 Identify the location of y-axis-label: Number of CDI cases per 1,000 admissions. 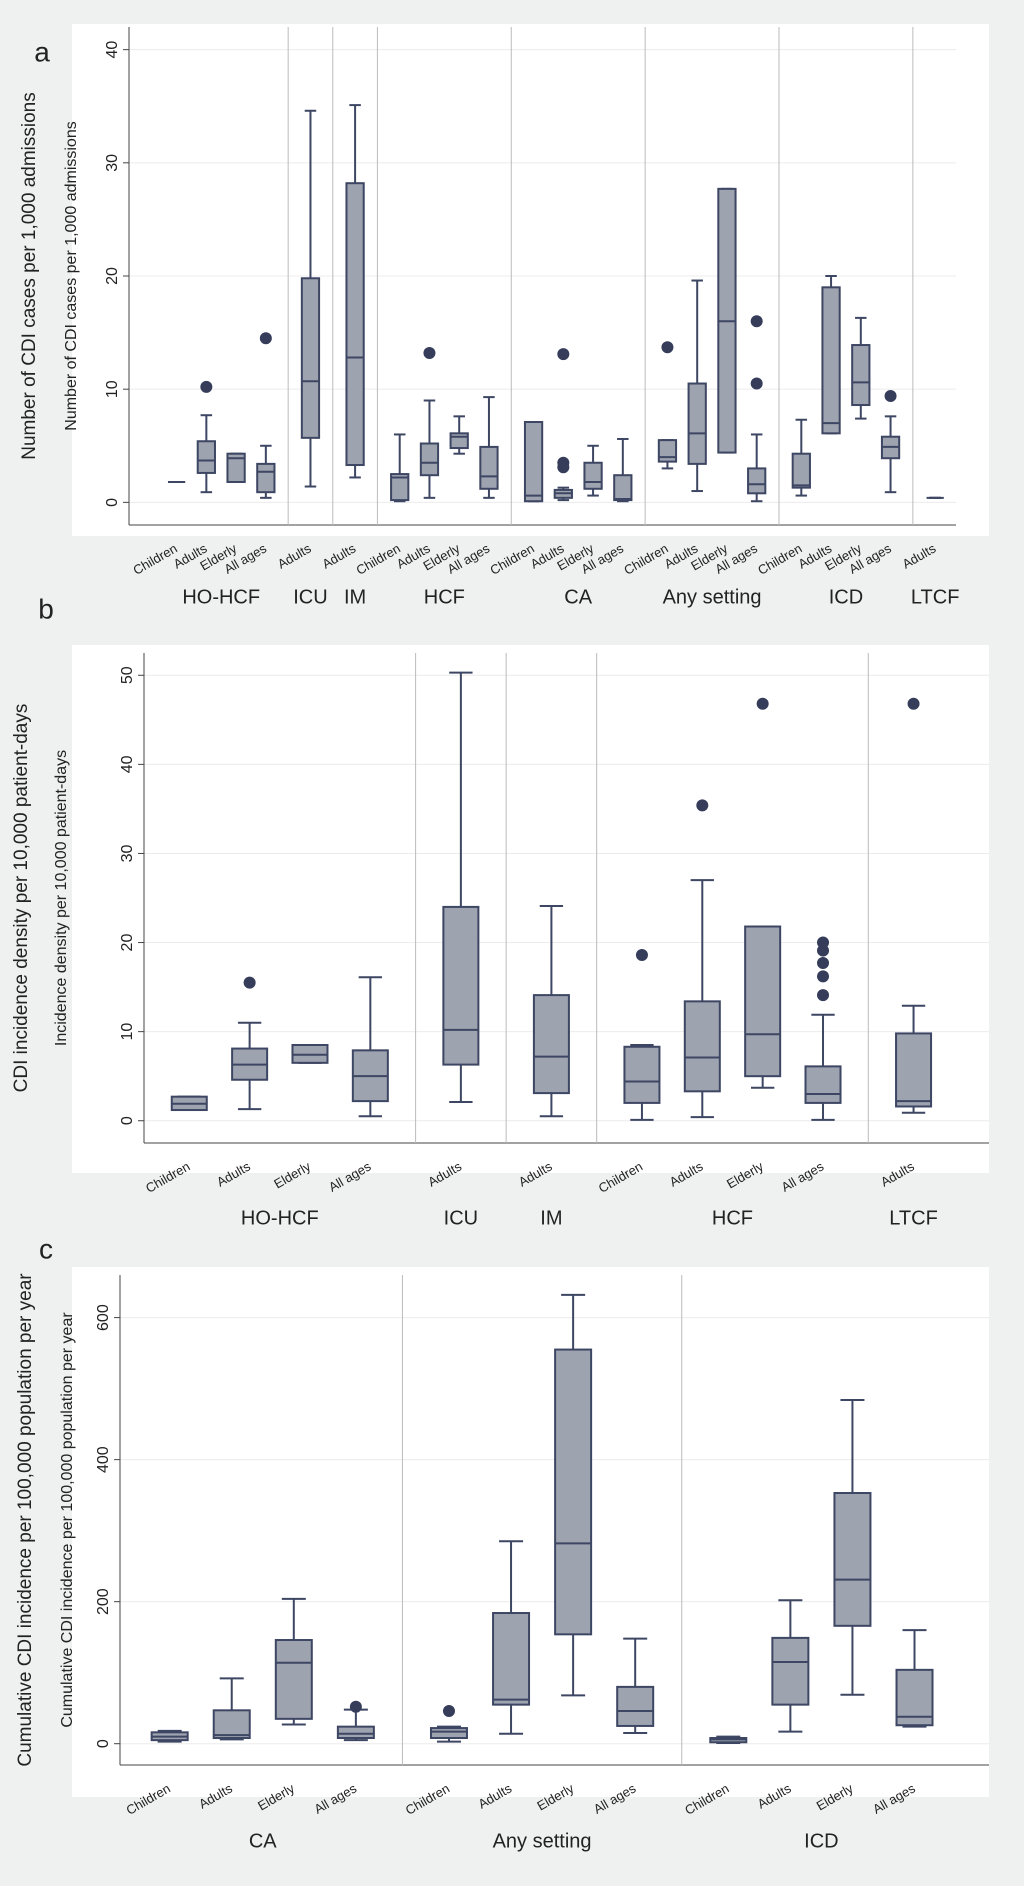
(71, 275).